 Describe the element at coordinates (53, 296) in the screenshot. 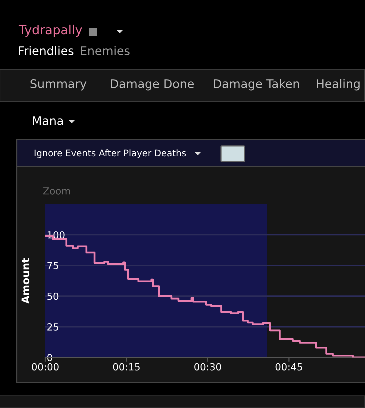

I see `y-tick-label: 50` at that location.